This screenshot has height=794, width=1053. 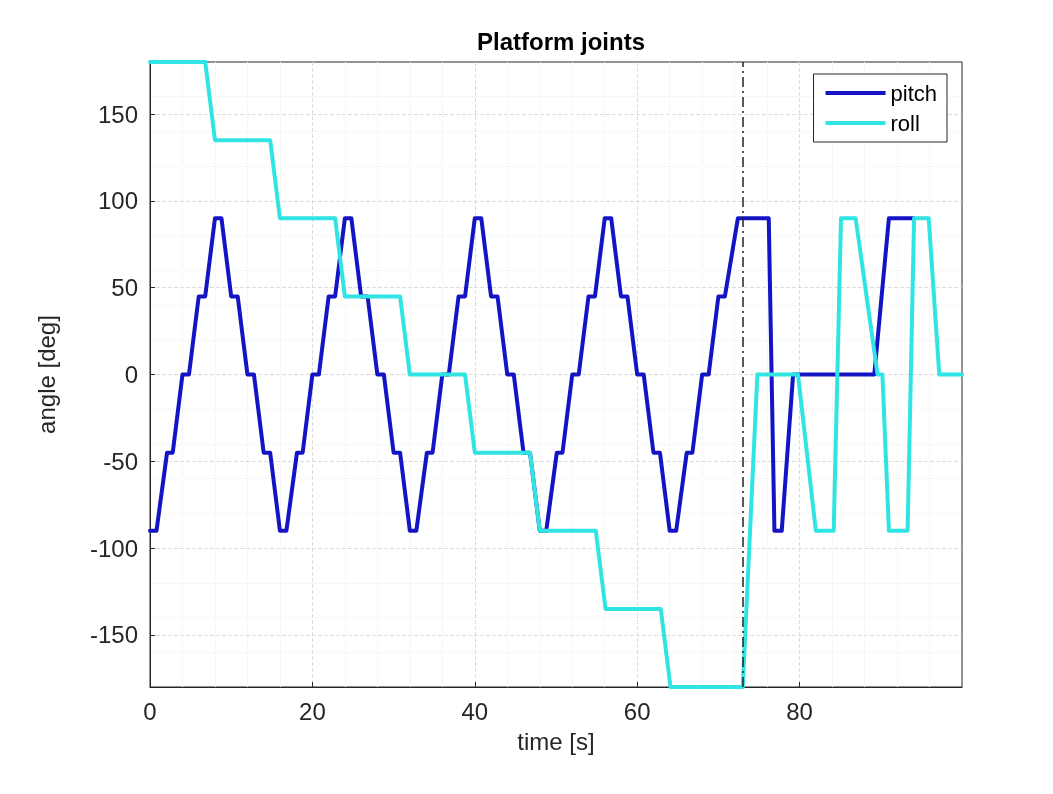 I want to click on x-tick-label: 80, so click(x=799, y=711).